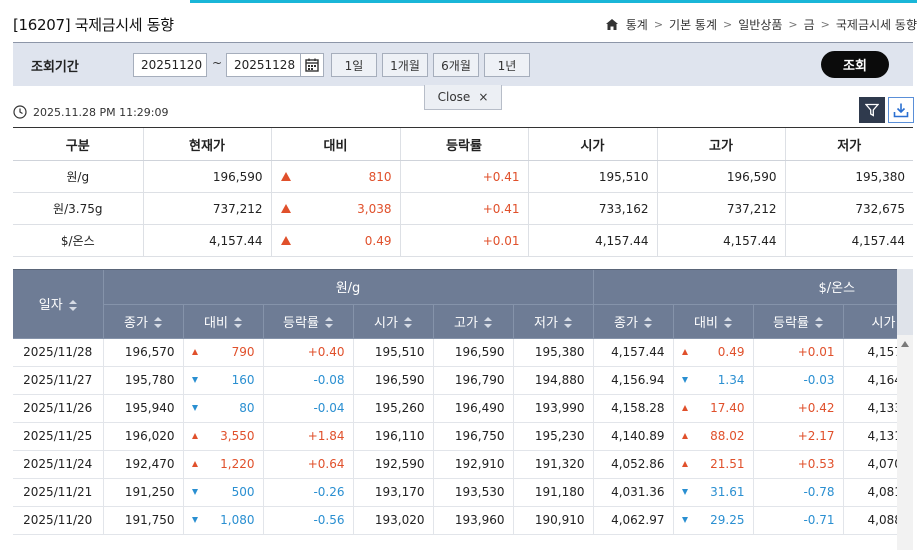 This screenshot has height=550, width=917. I want to click on grid-cell-date: 2025/11/24, so click(58, 464).